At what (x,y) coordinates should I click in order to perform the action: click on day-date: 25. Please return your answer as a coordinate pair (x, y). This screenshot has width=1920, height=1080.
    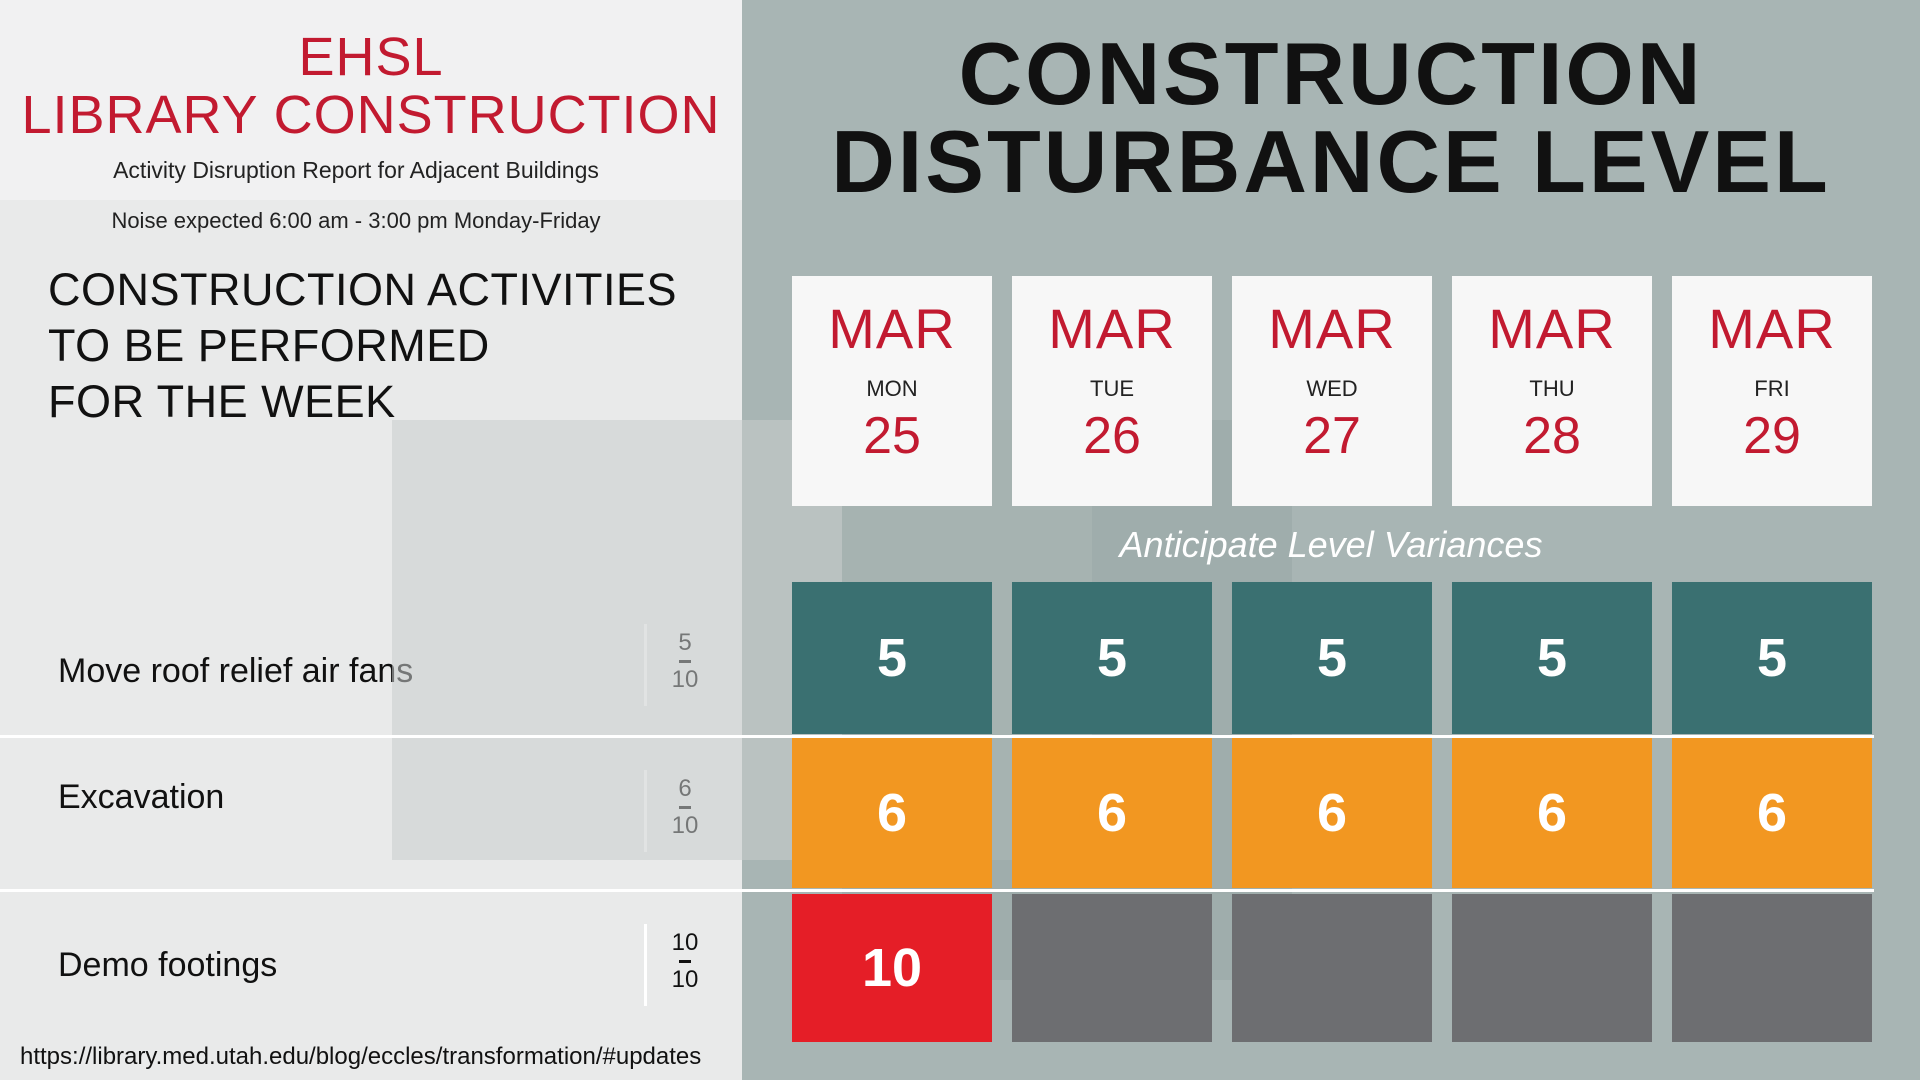
    Looking at the image, I should click on (892, 436).